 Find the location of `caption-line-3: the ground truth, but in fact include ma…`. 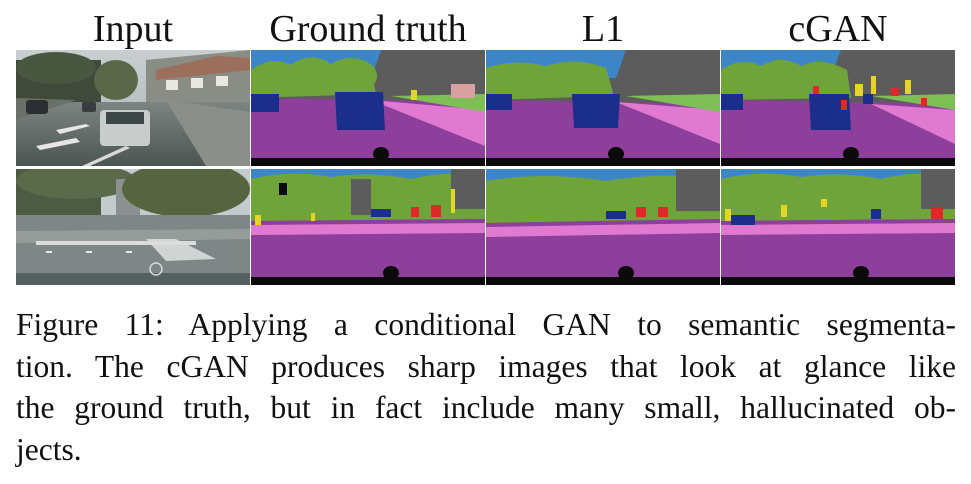

caption-line-3: the ground truth, but in fact include ma… is located at coordinates (486, 407).